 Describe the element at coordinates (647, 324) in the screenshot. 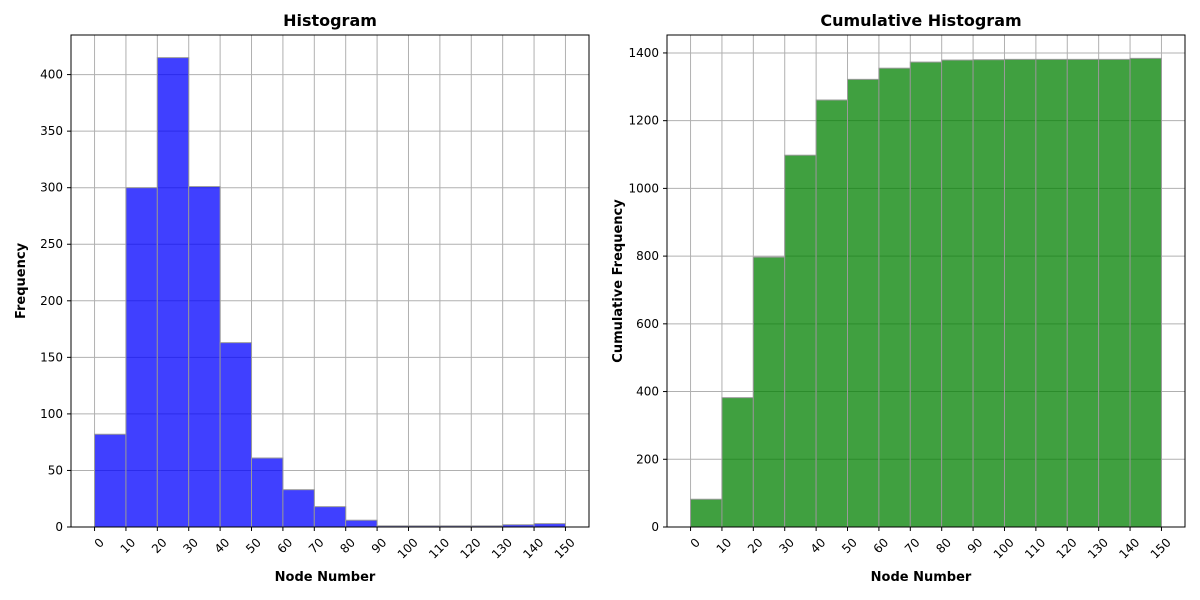

I see `y-tick-label: 600` at that location.